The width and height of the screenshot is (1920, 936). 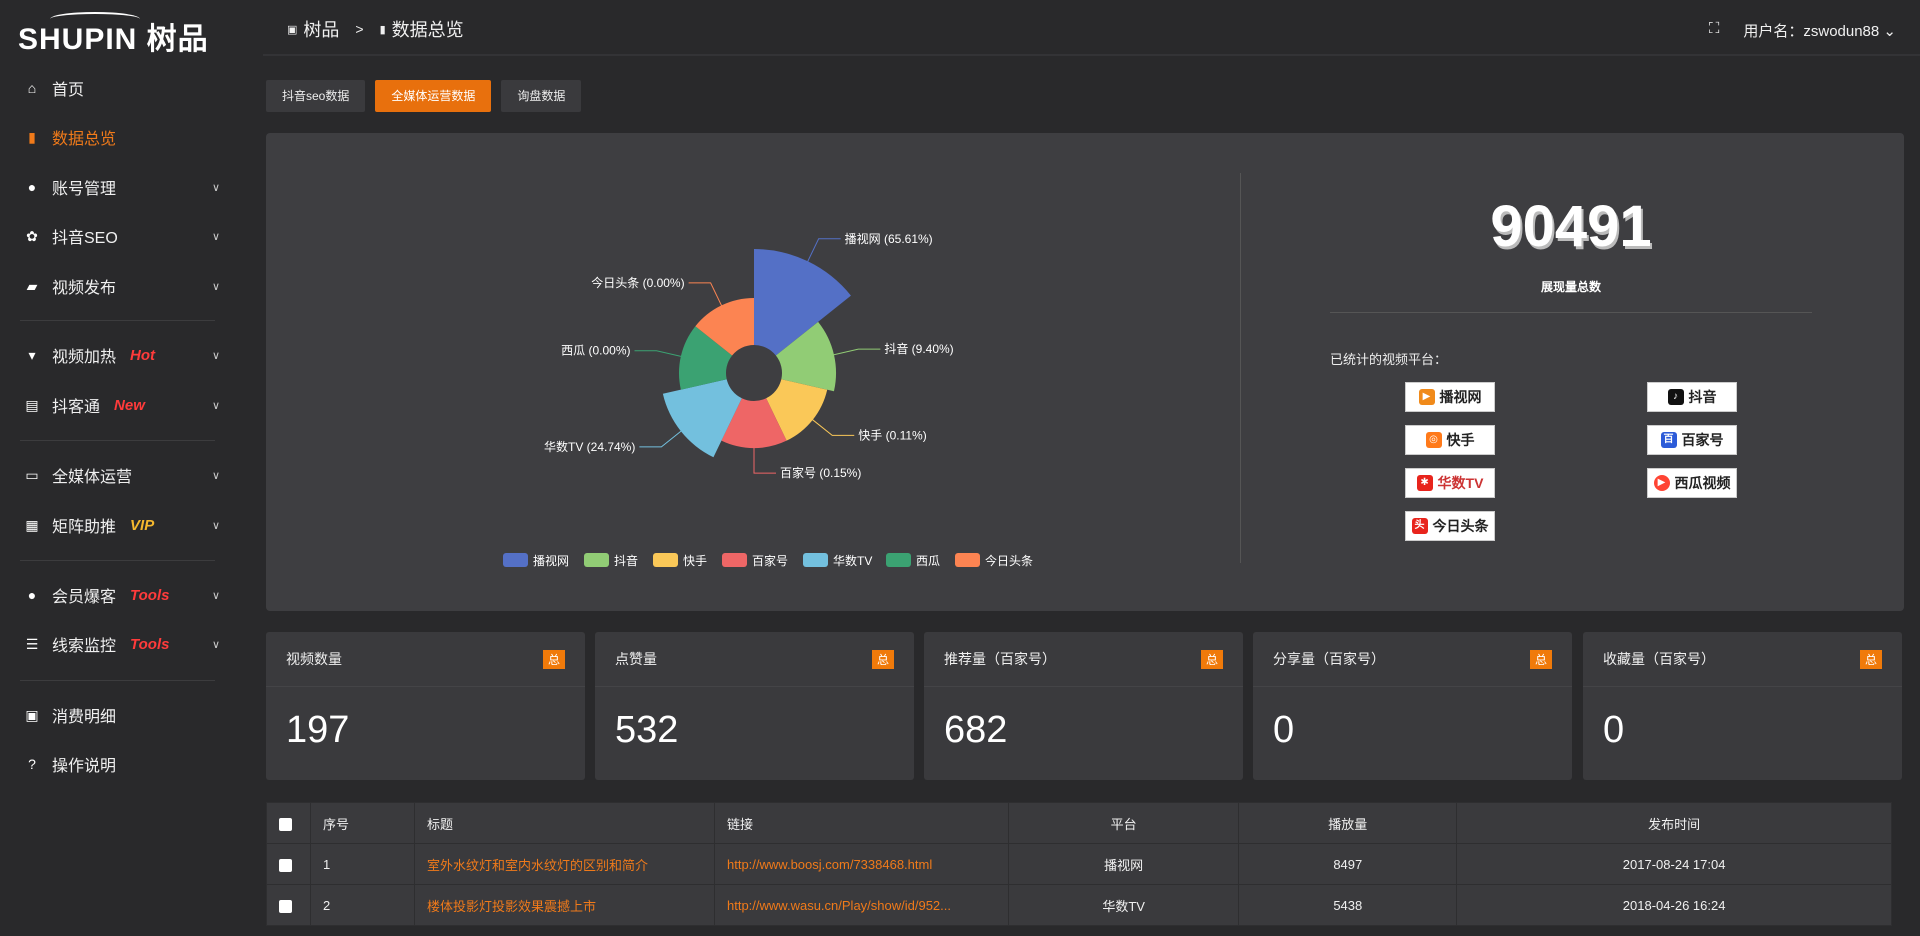 What do you see at coordinates (115, 595) in the screenshot?
I see `sidebar-item-9: ● 会员爆客 Tools ∨` at bounding box center [115, 595].